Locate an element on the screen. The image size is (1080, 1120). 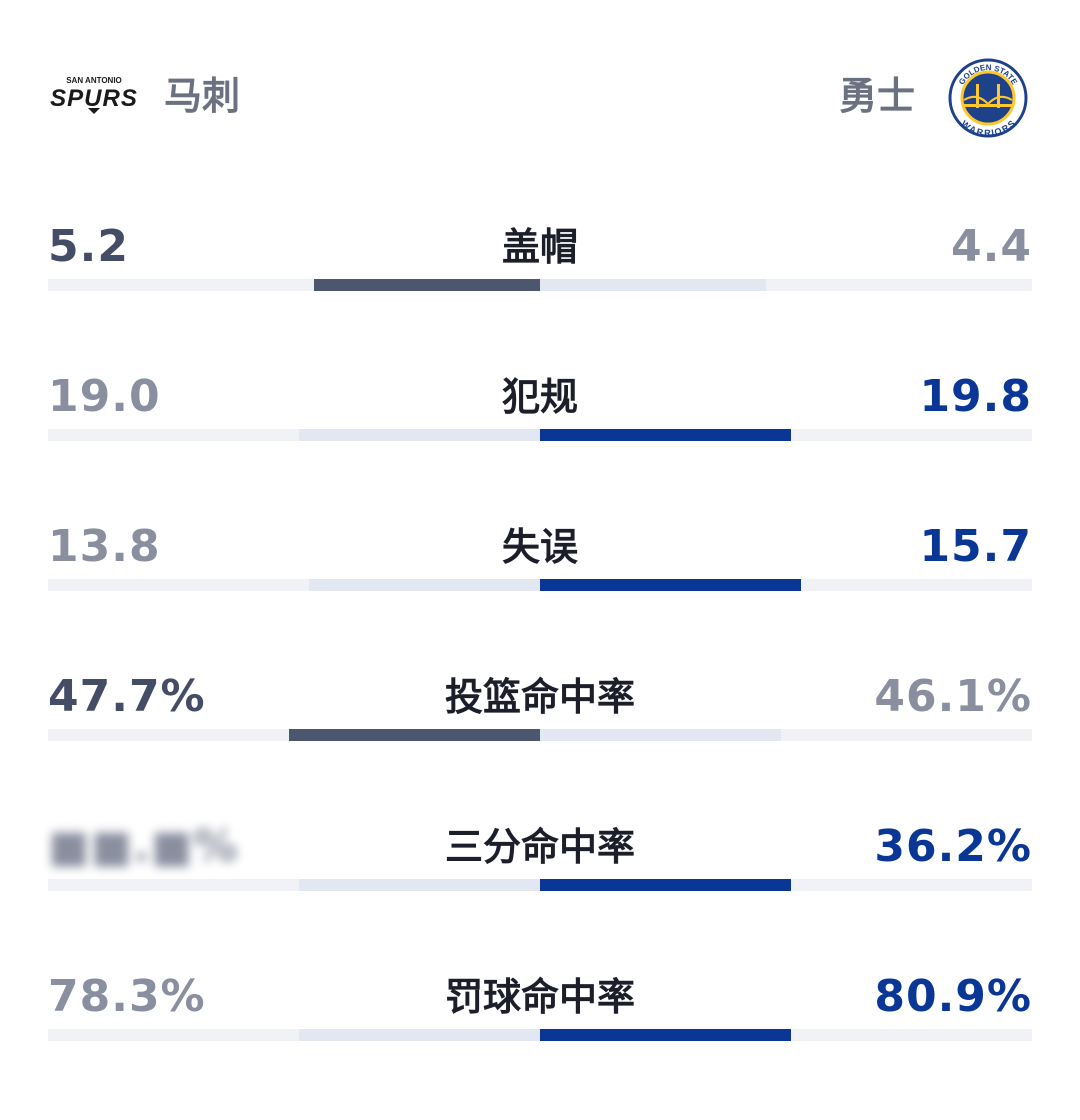
stat-right-value: 36.2% is located at coordinates (953, 846).